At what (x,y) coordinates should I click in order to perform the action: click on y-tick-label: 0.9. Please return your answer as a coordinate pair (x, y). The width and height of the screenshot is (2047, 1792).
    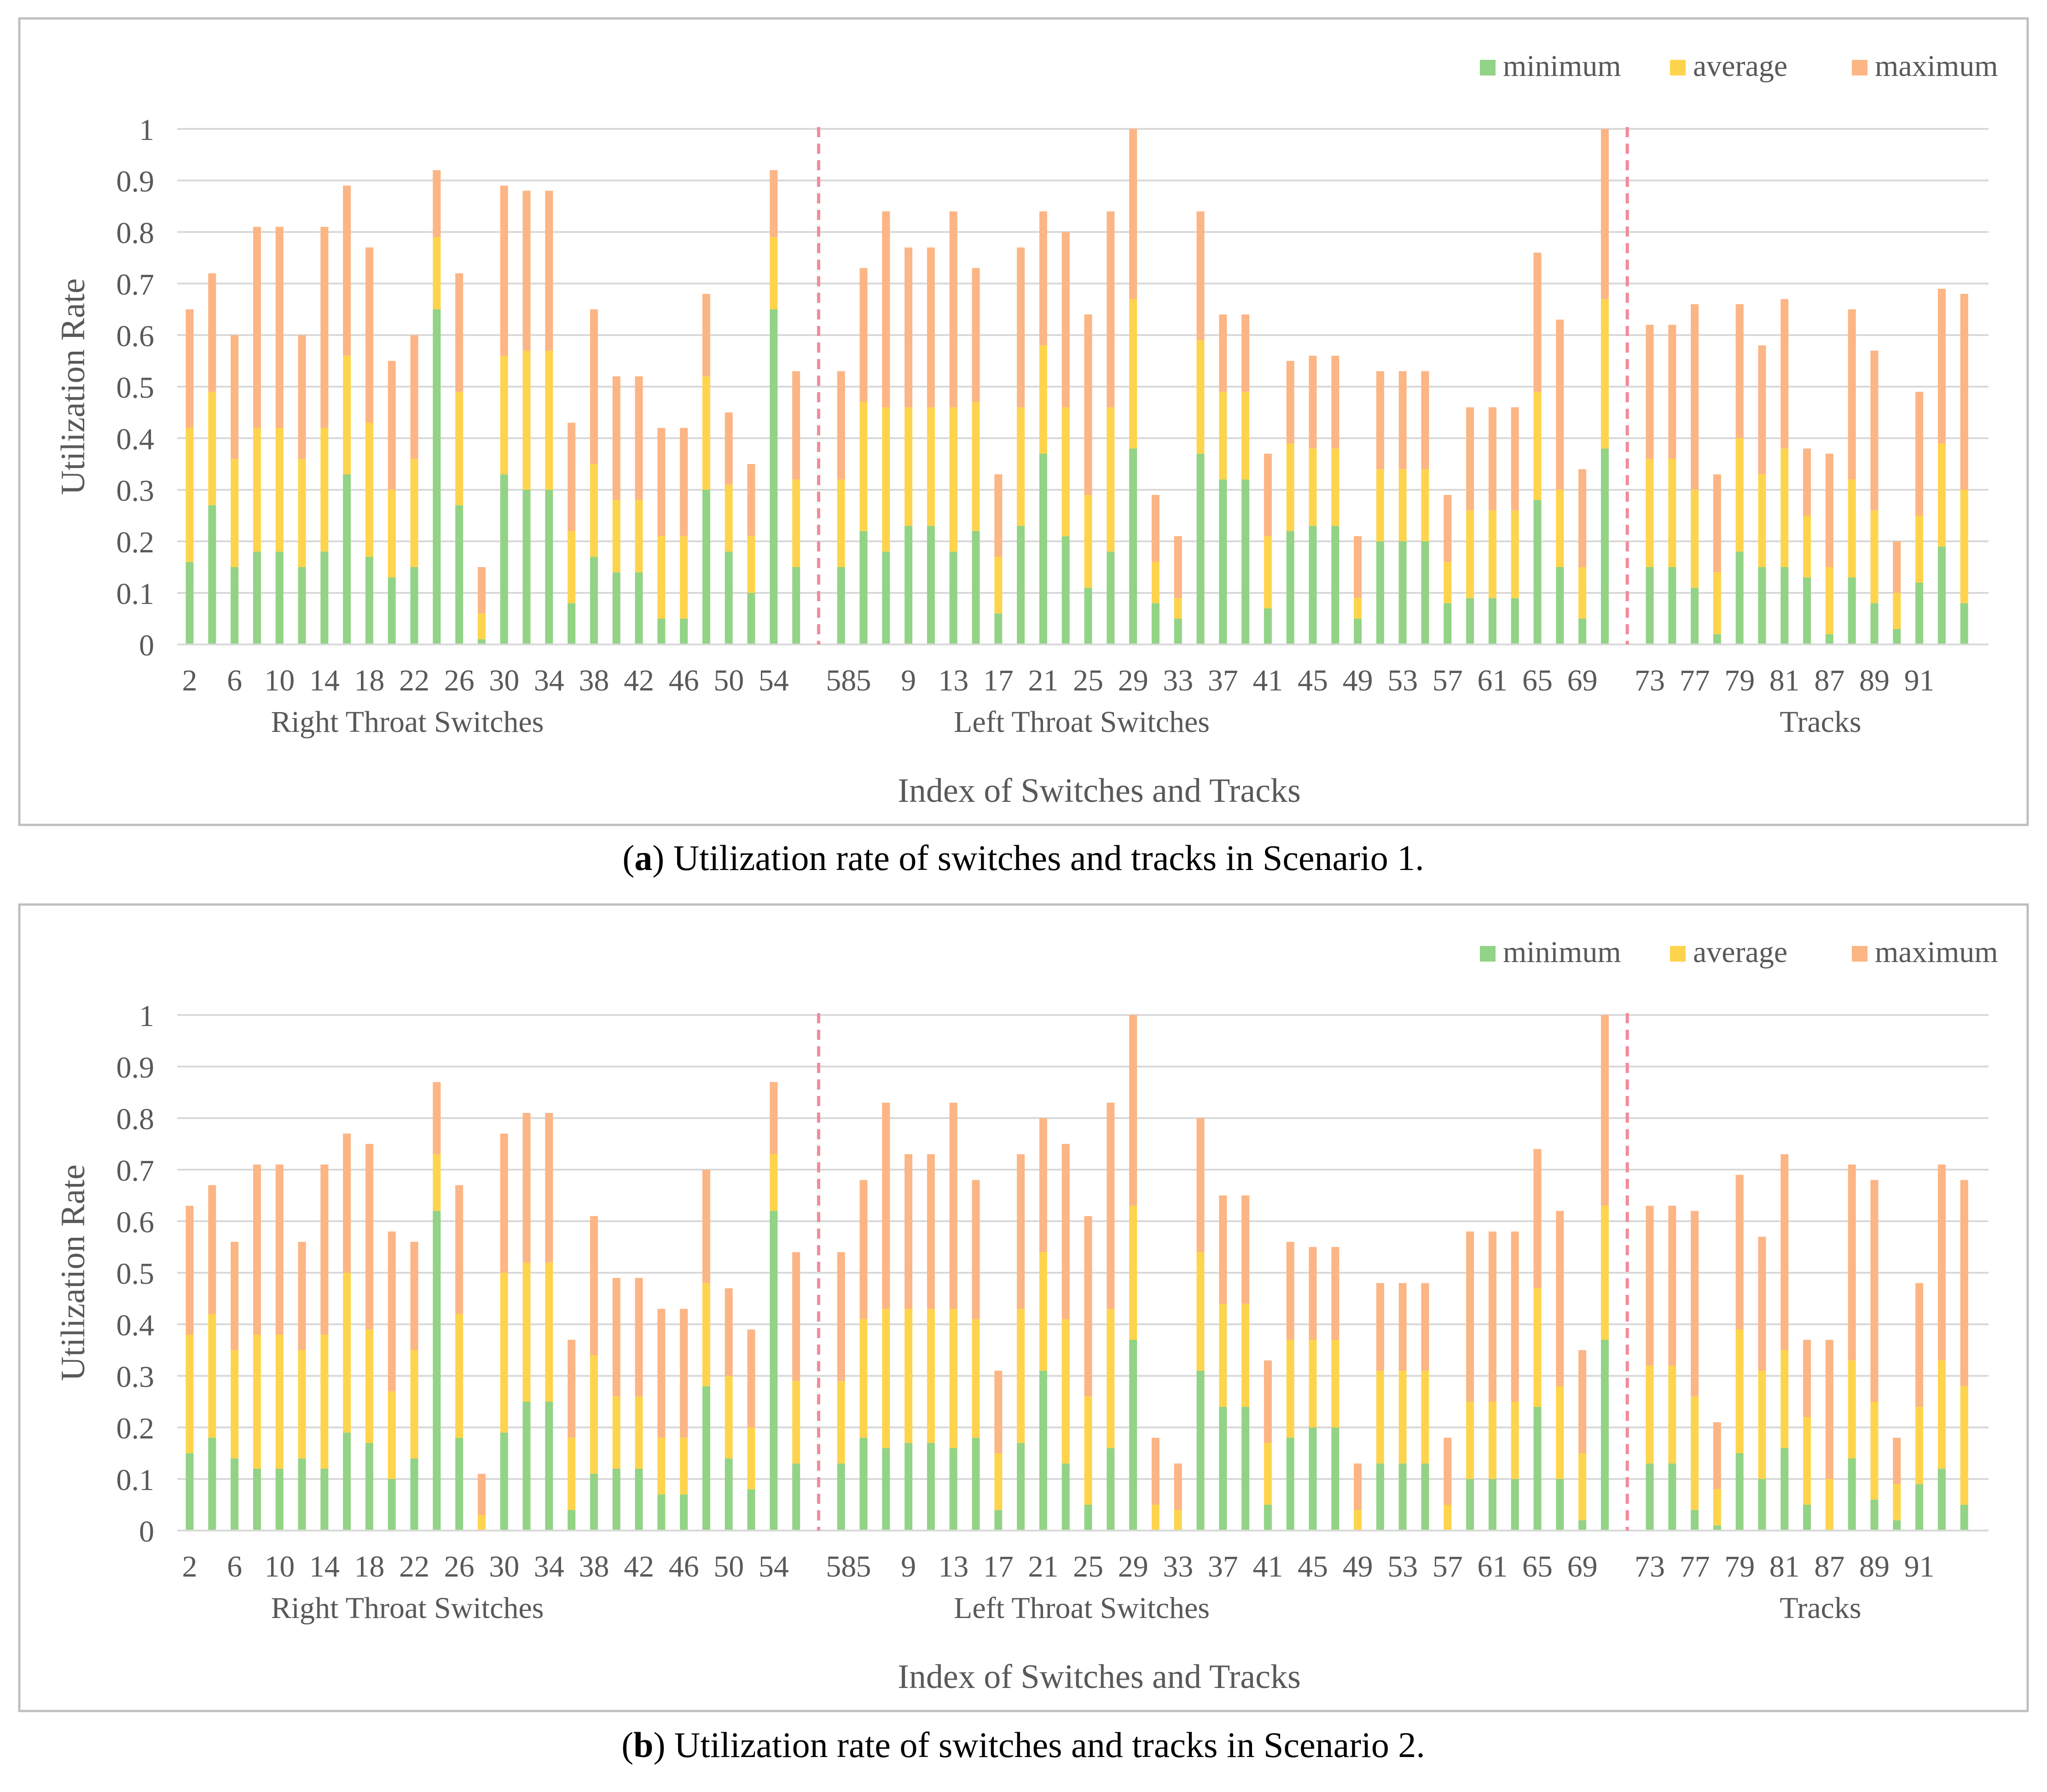
    Looking at the image, I should click on (135, 181).